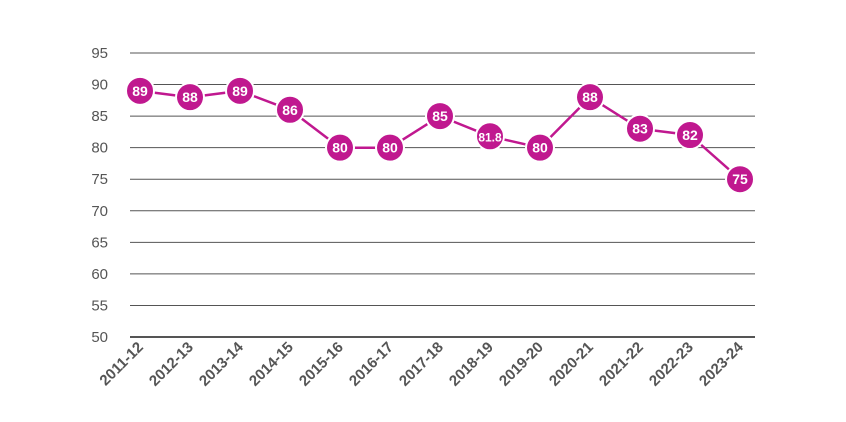  Describe the element at coordinates (99, 116) in the screenshot. I see `y-tick-label: 85` at that location.